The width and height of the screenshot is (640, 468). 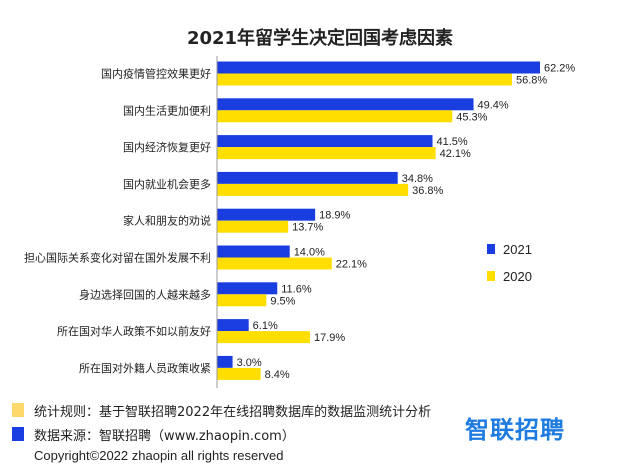 I want to click on stats-rule-swatch, so click(x=18, y=410).